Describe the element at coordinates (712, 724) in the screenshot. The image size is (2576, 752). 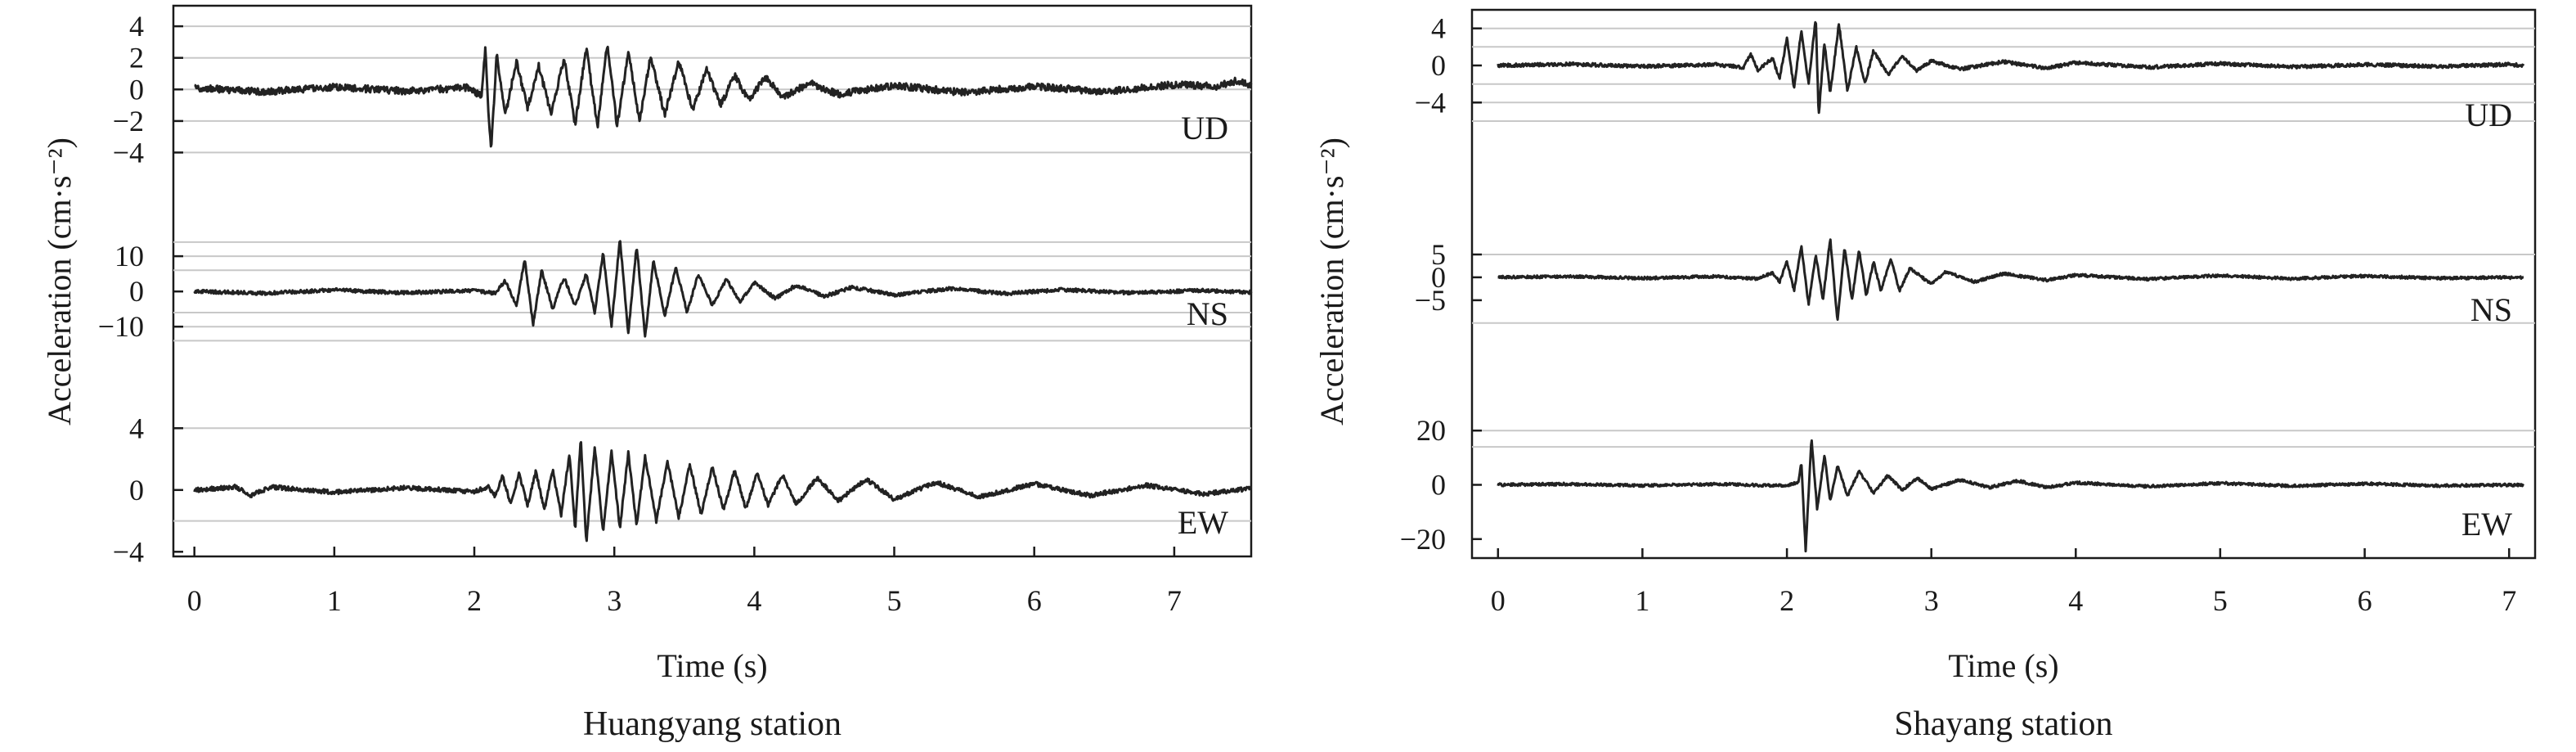
I see `chart-caption: Huangyang station` at that location.